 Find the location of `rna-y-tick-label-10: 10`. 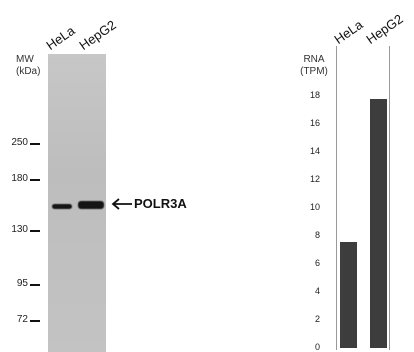

rna-y-tick-label-10: 10 is located at coordinates (314, 207).